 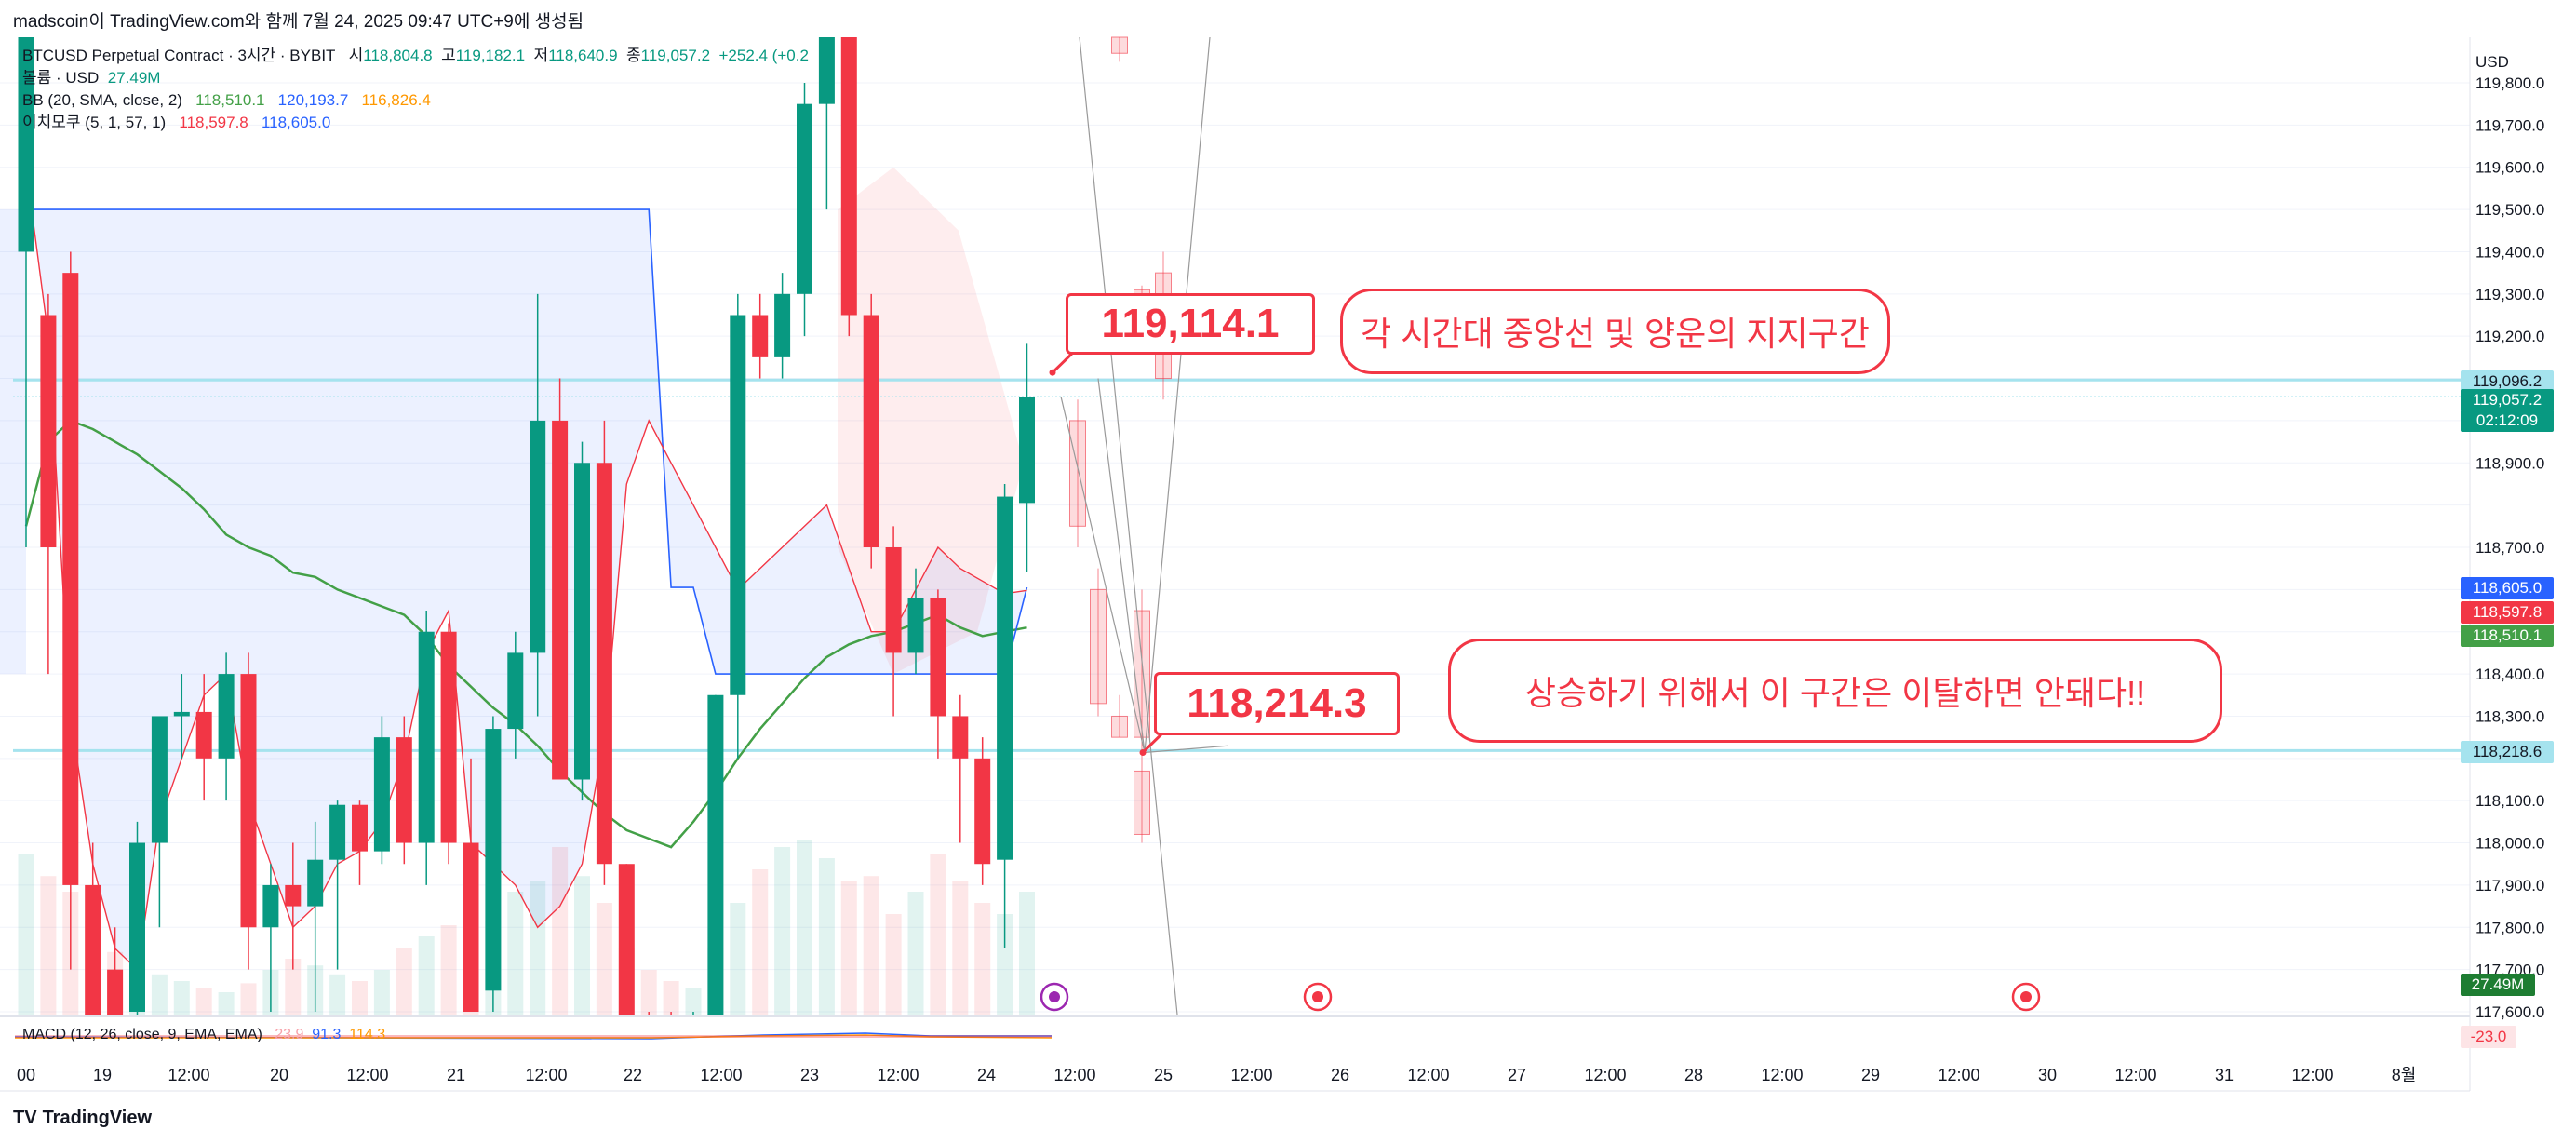 What do you see at coordinates (1615, 331) in the screenshot?
I see `upper-note-callout: 각 시간대 중앙선 및 양운의 지지구간` at bounding box center [1615, 331].